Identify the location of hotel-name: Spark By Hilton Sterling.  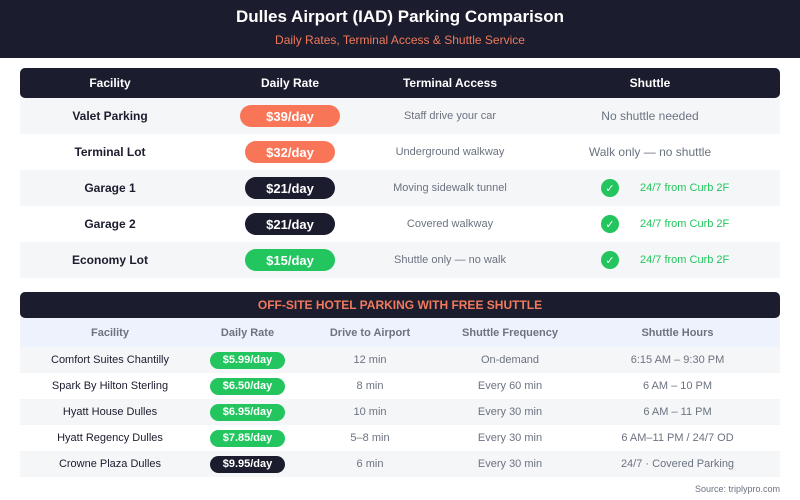
(110, 386).